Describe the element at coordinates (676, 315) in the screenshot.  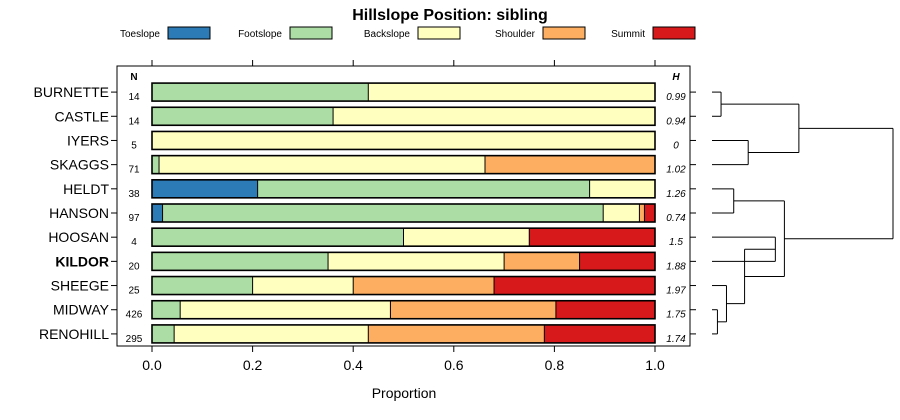
I see `h-value: 1.75` at that location.